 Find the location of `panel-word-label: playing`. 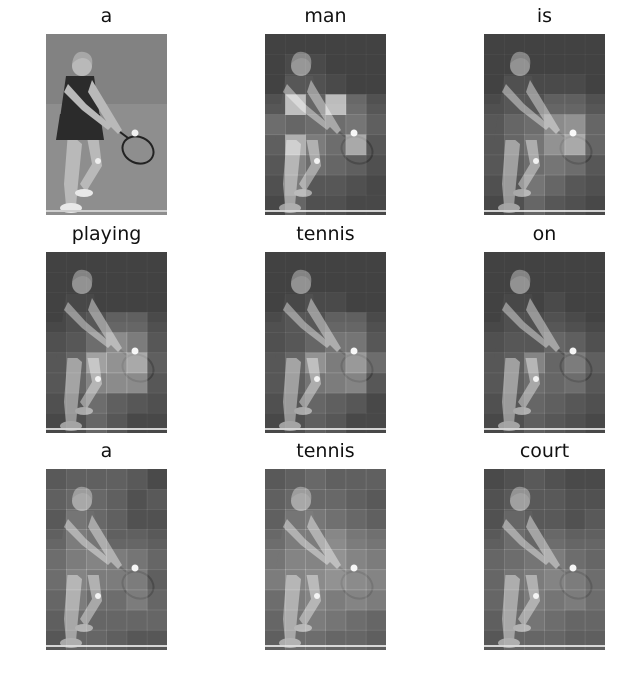

panel-word-label: playing is located at coordinates (106, 234).